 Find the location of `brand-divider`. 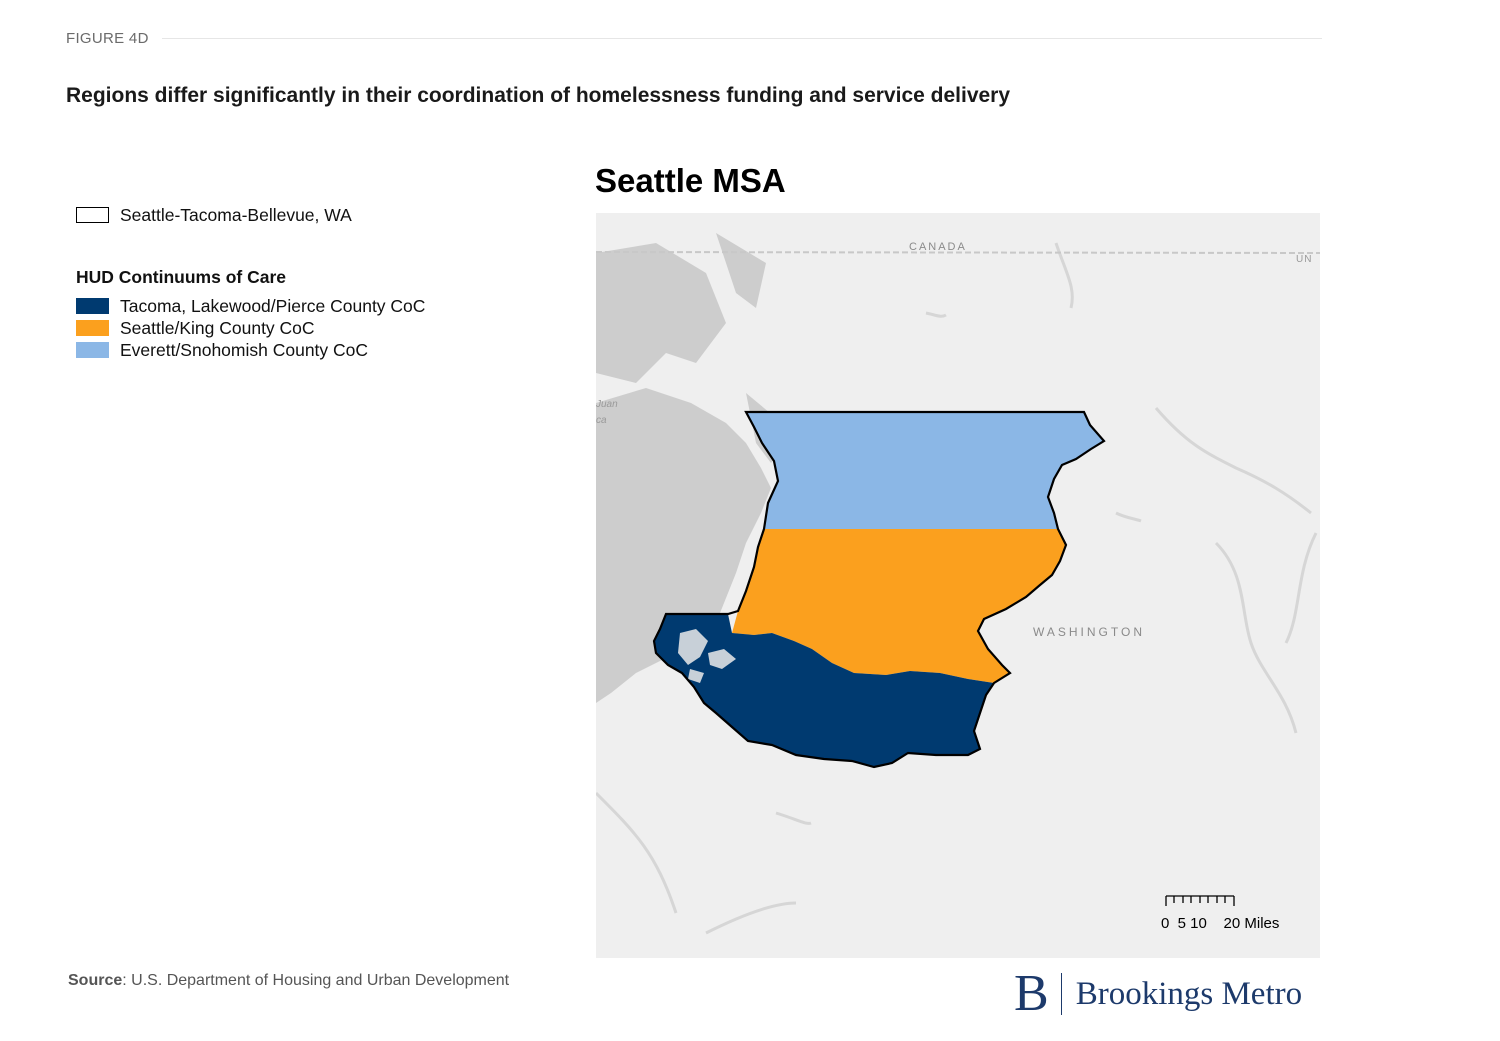

brand-divider is located at coordinates (1061, 994).